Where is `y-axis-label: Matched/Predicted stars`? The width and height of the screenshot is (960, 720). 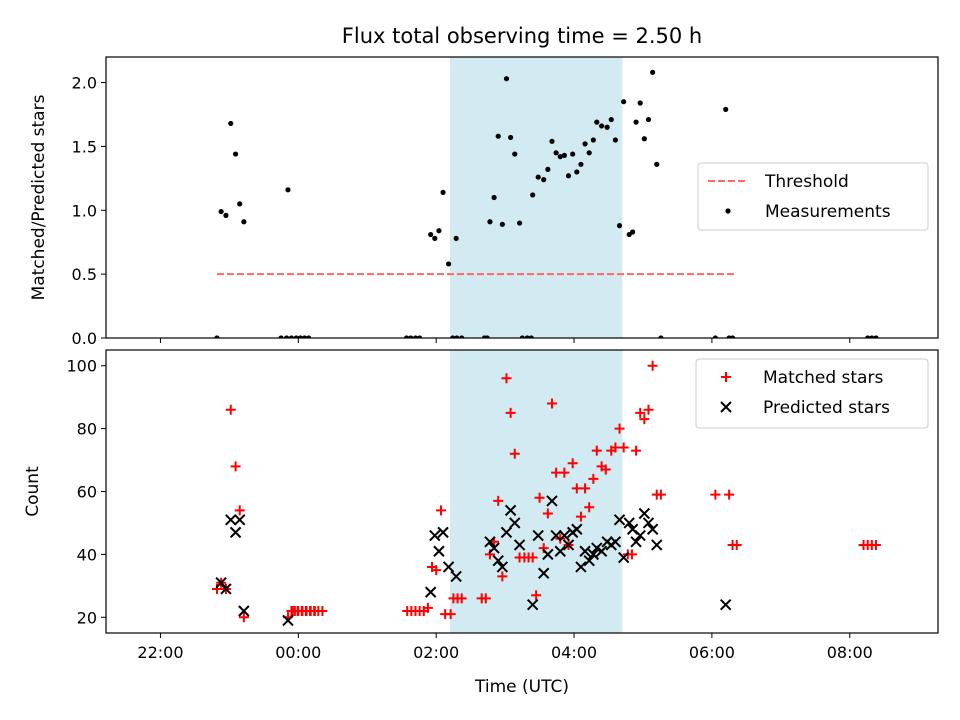
y-axis-label: Matched/Predicted stars is located at coordinates (39, 197).